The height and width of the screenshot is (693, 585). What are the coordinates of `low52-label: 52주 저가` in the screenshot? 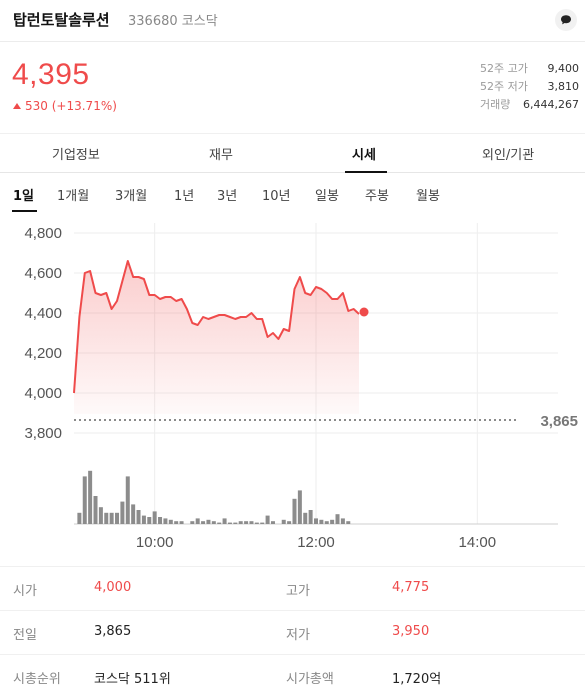 It's located at (504, 86).